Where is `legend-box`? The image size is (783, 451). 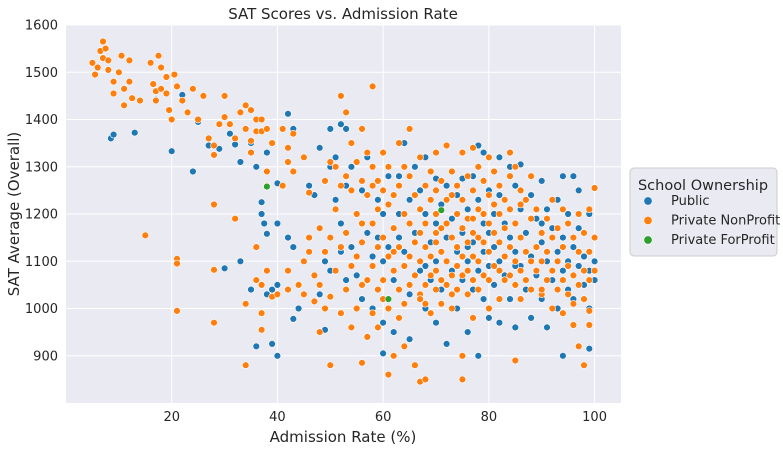 legend-box is located at coordinates (703, 212).